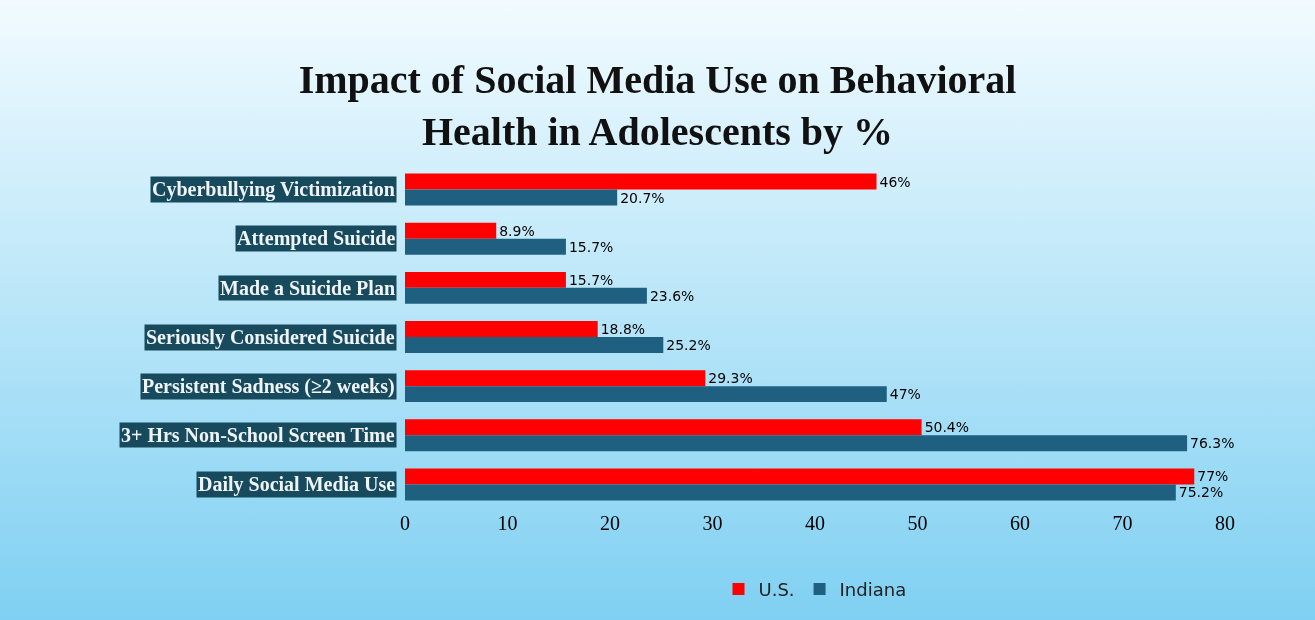 The image size is (1315, 620). Describe the element at coordinates (1225, 523) in the screenshot. I see `x-tick-label: 80` at that location.